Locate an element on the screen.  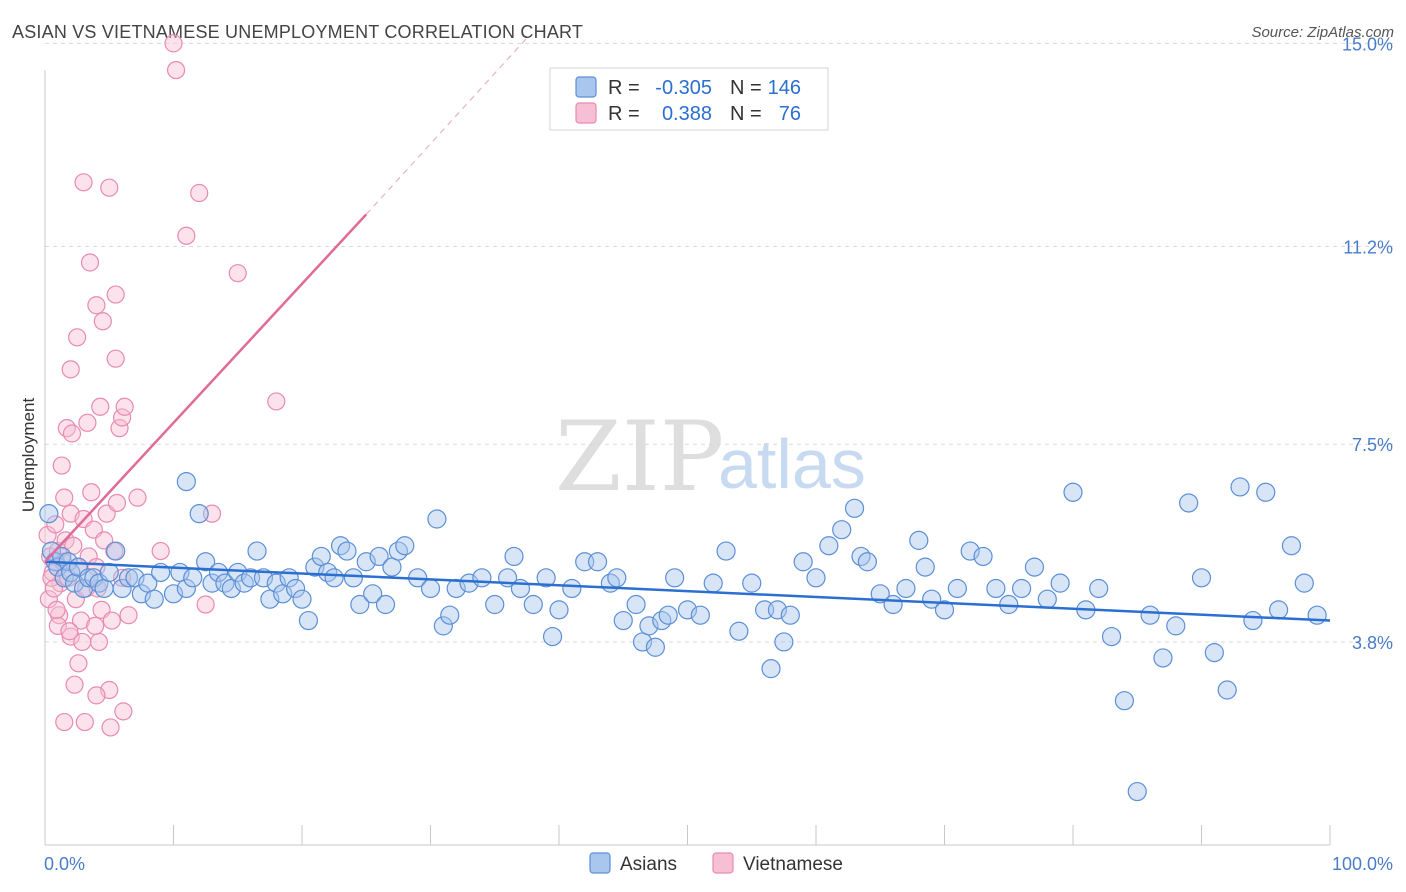
watermark-zip: ZIP is located at coordinates (639, 457).